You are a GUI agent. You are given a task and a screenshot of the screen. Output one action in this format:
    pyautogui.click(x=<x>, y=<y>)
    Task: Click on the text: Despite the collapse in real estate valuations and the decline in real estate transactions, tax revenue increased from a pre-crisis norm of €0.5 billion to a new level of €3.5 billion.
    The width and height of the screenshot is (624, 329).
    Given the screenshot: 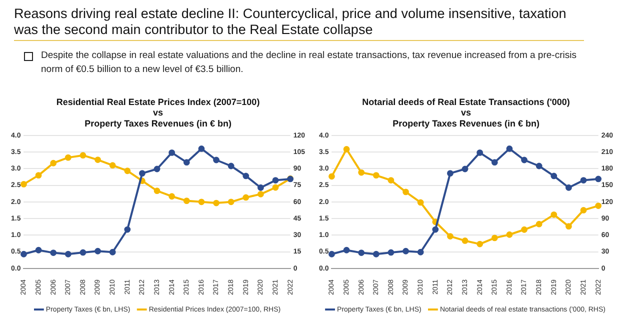 What is the action you would take?
    pyautogui.click(x=309, y=63)
    